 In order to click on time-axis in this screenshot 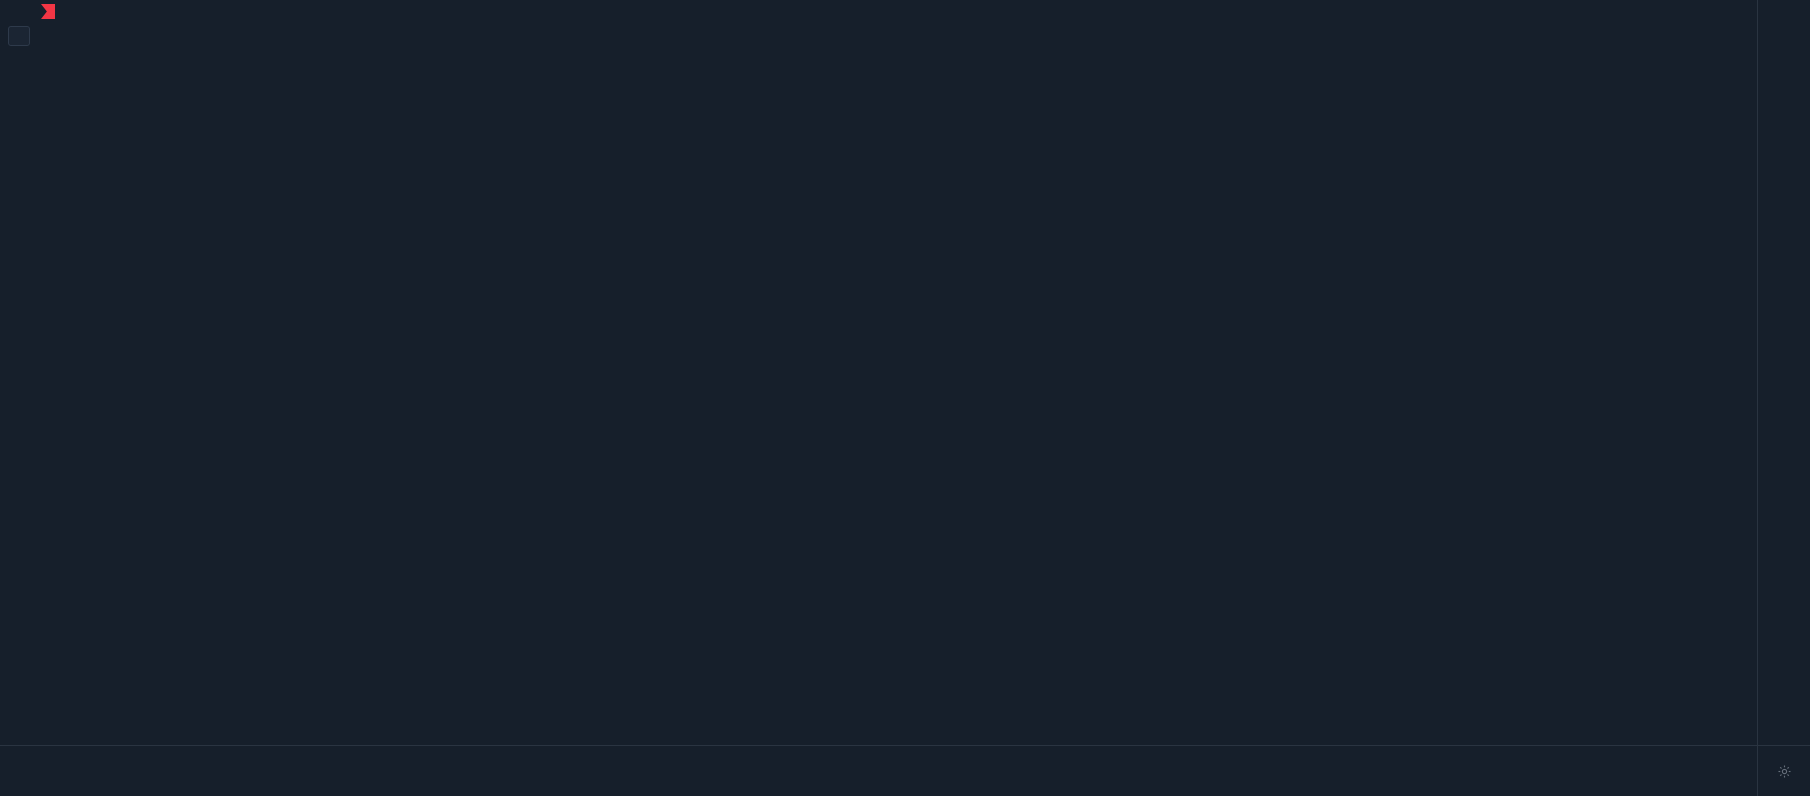, I will do `click(878, 770)`.